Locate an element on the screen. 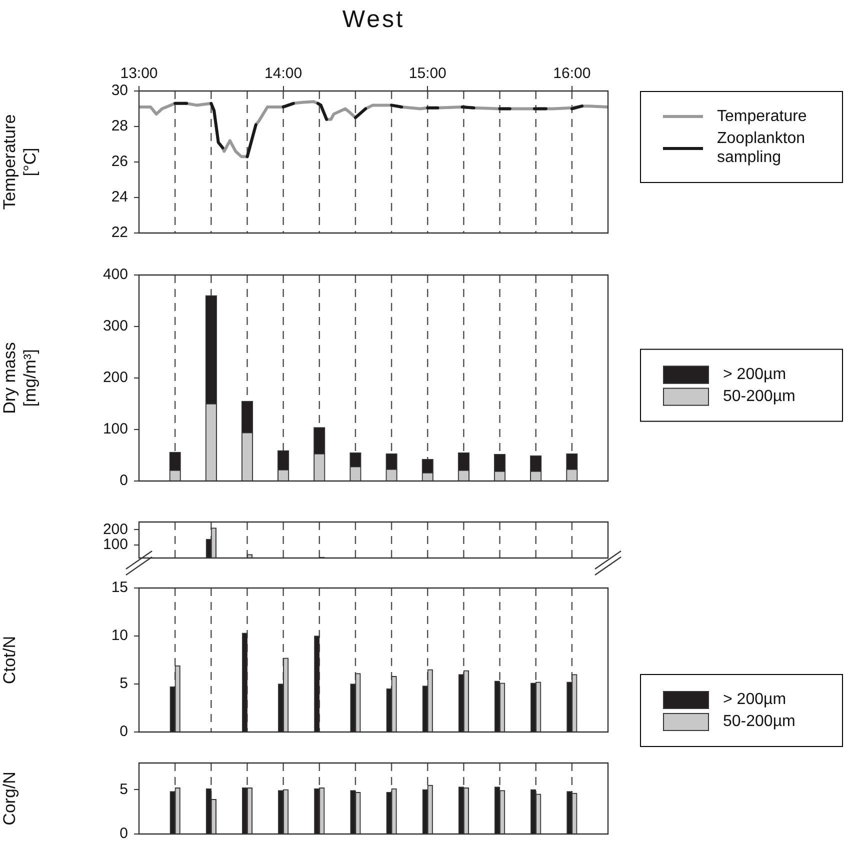 This screenshot has width=845, height=850. y-tick-label: 30 is located at coordinates (119, 91).